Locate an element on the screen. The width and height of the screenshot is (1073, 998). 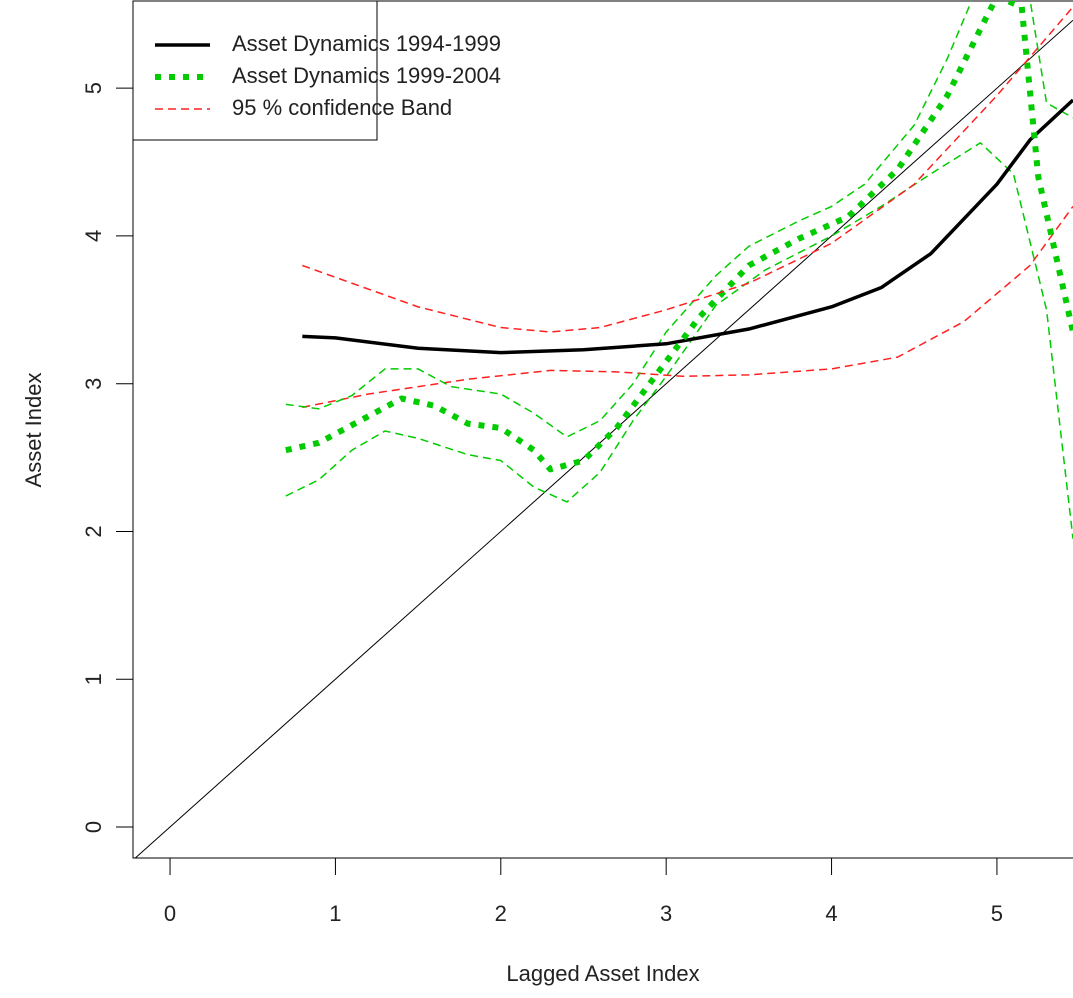
legend-label: Asset Dynamics 1994-1999 is located at coordinates (366, 43).